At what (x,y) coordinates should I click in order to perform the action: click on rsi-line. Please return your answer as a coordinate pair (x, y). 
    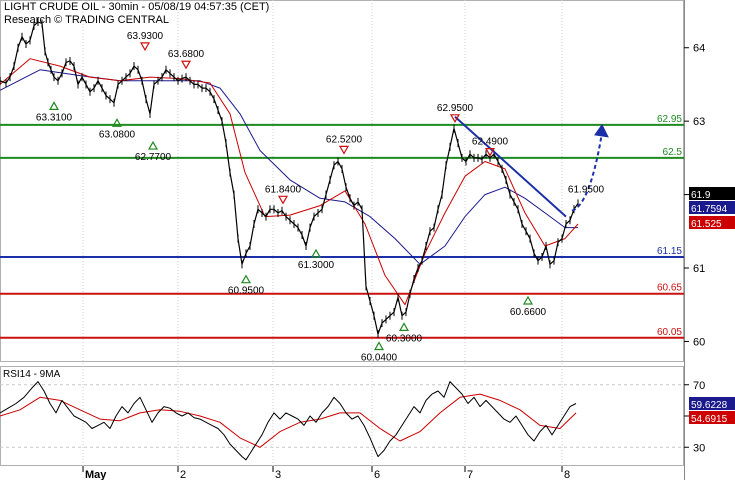
    Looking at the image, I should click on (288, 421).